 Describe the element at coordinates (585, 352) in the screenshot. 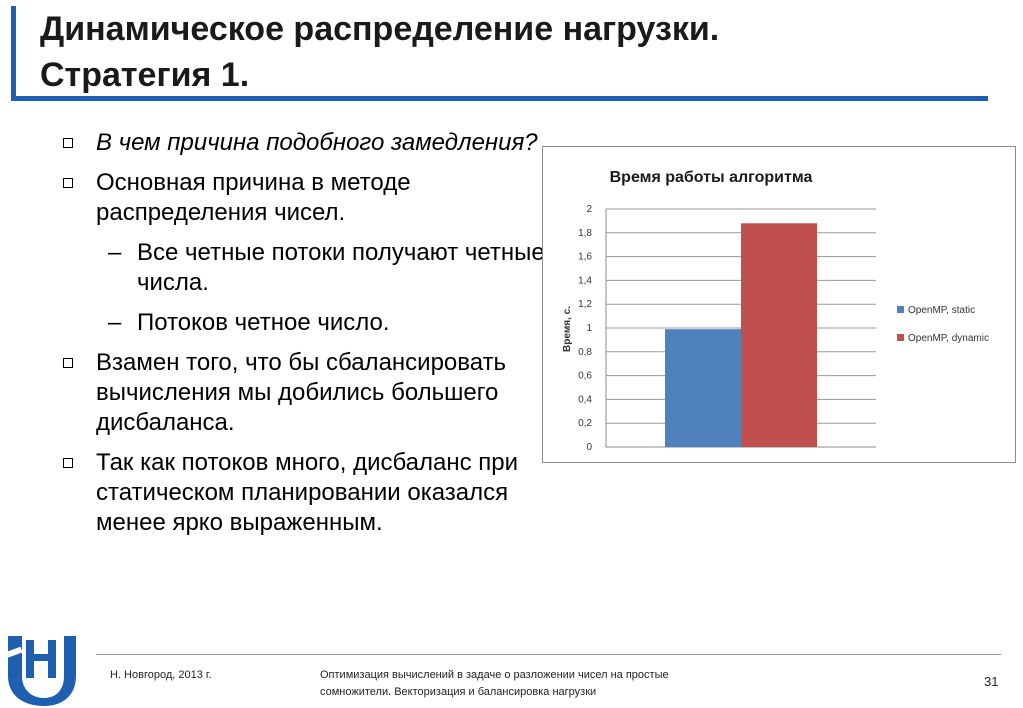

I see `y-tick-label: 0,8` at that location.